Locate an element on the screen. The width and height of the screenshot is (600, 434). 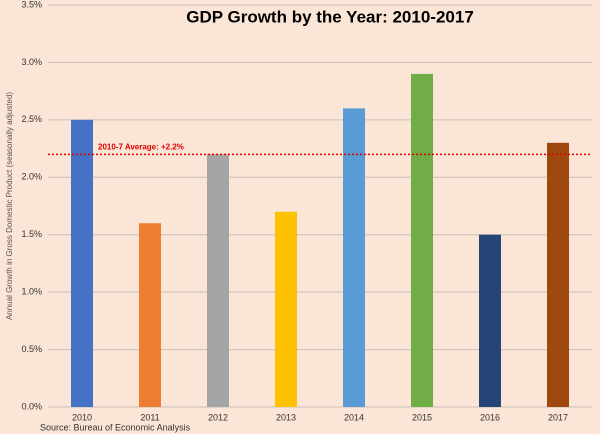
y-tick-label: 1.0% is located at coordinates (31, 292).